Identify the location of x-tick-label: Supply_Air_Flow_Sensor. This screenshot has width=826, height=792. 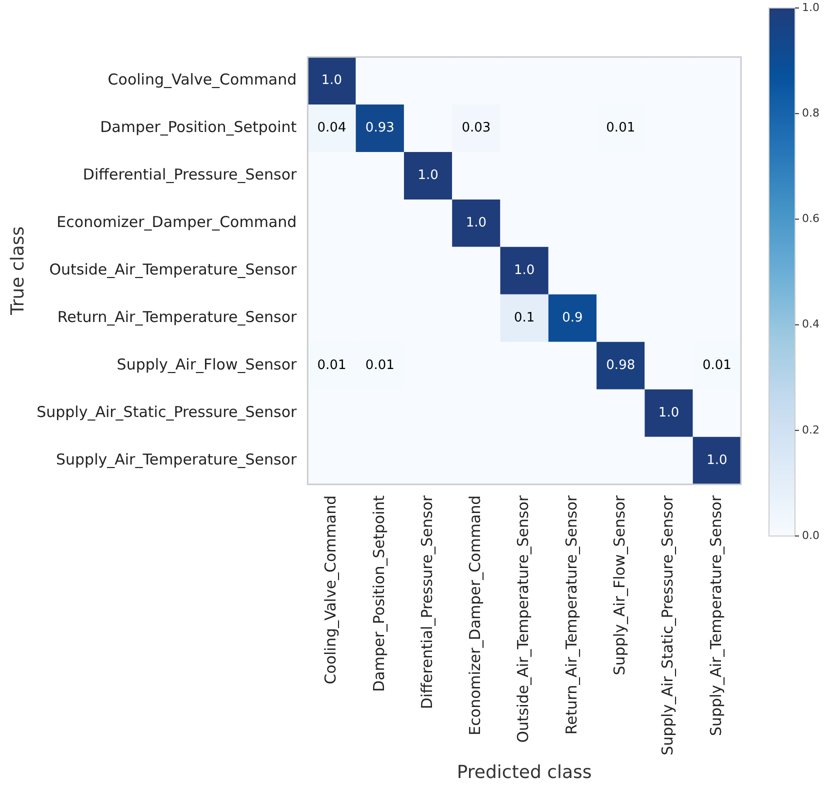
(619, 585).